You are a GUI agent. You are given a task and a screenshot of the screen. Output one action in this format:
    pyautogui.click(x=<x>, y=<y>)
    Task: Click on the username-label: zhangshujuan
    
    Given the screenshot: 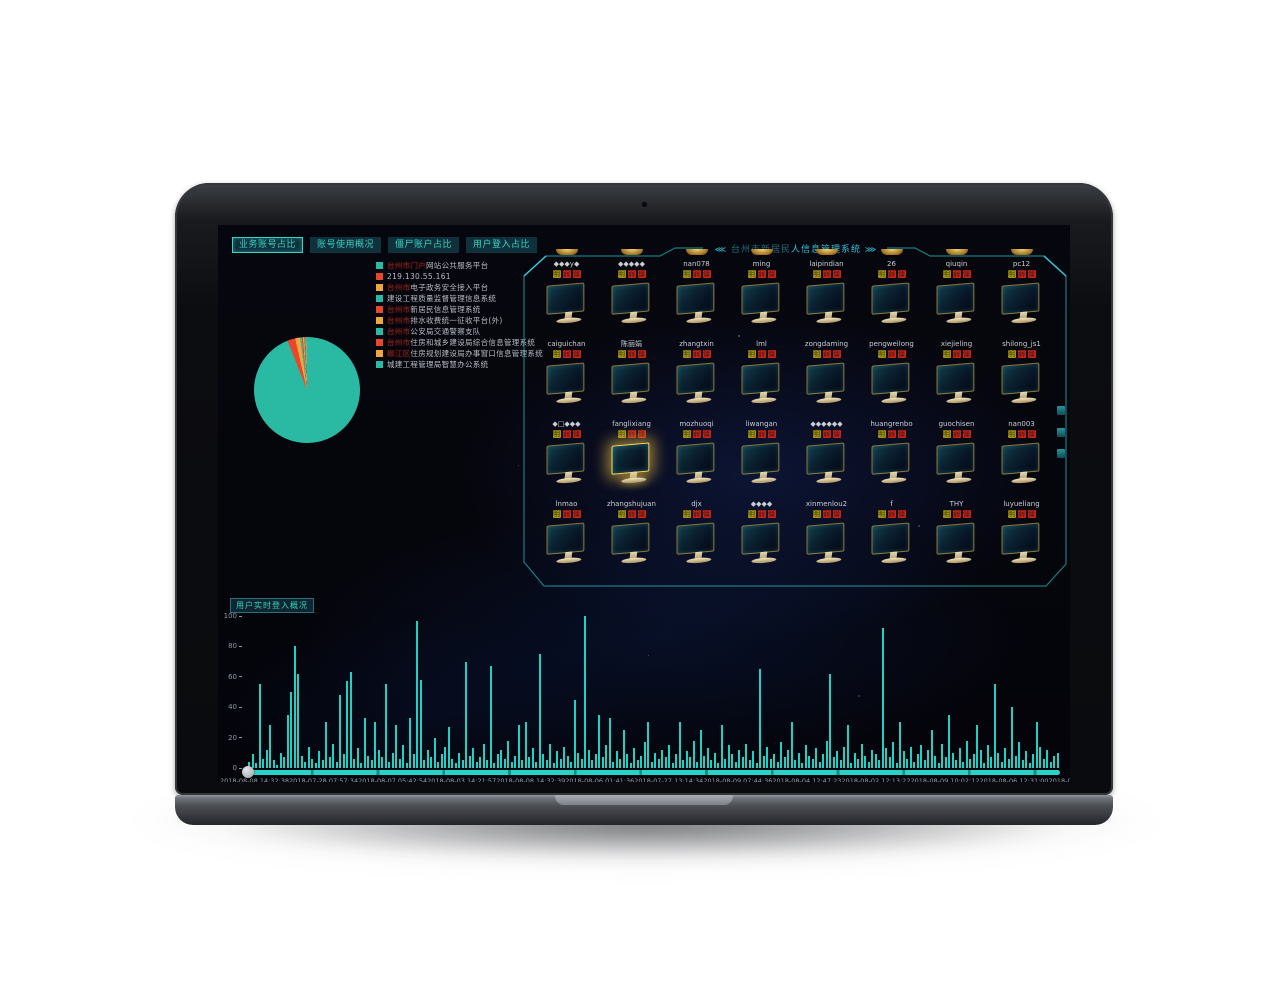 What is the action you would take?
    pyautogui.click(x=631, y=504)
    